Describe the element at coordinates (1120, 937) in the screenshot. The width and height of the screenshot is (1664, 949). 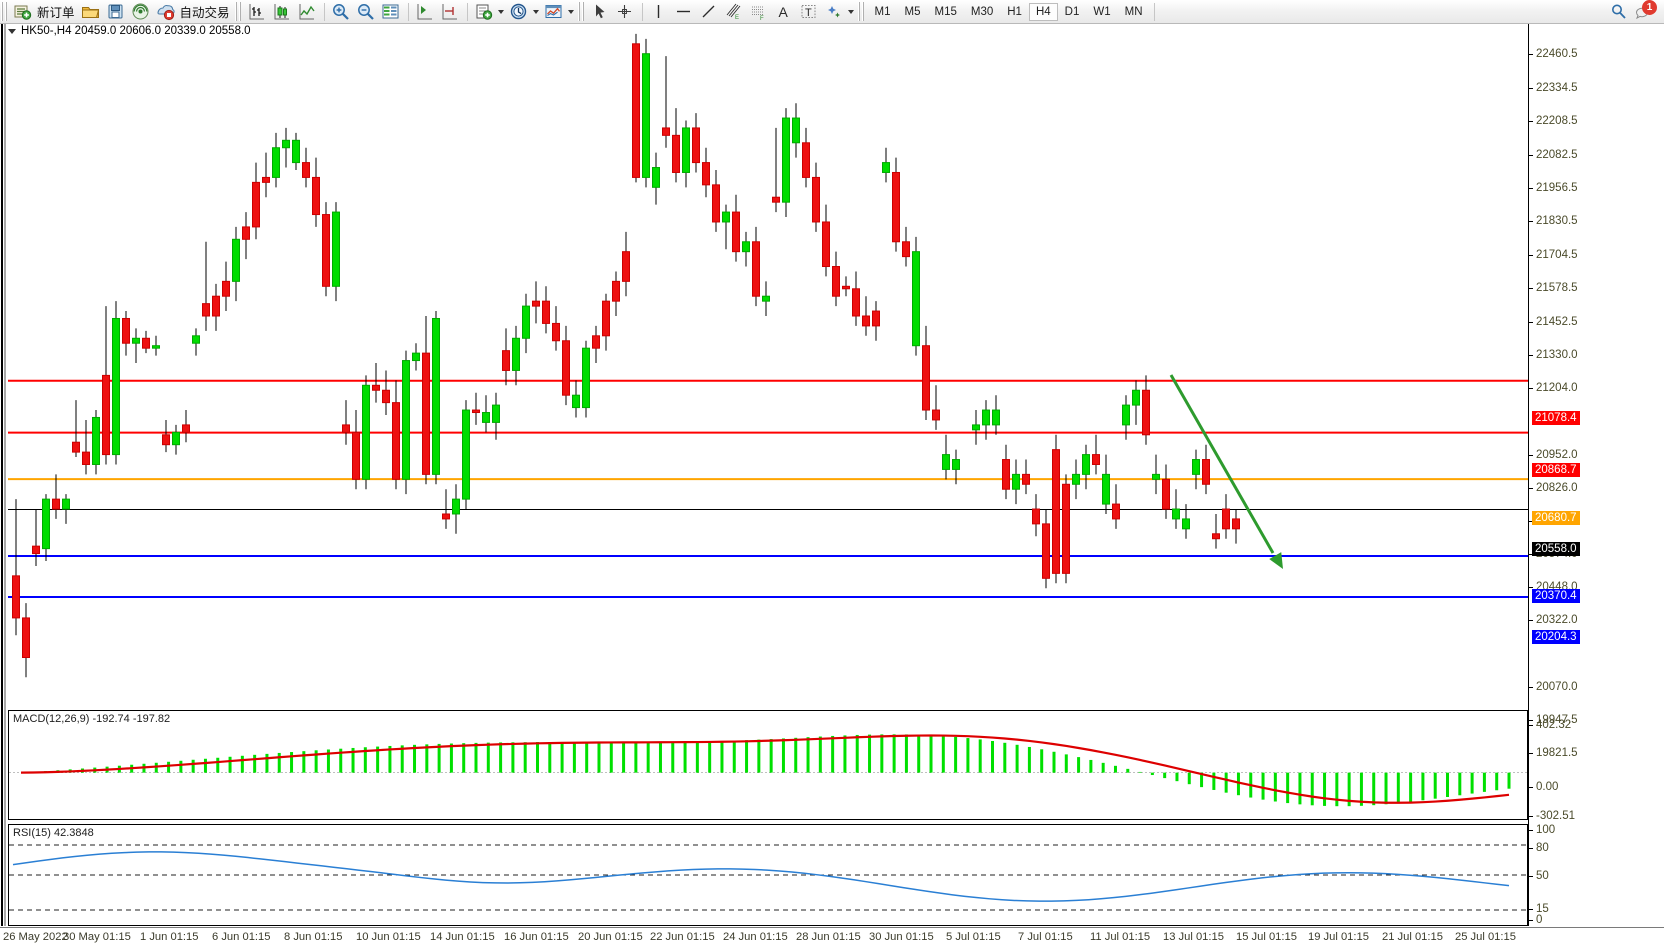
I see `time-tick-label: 11 Jul 01:15` at that location.